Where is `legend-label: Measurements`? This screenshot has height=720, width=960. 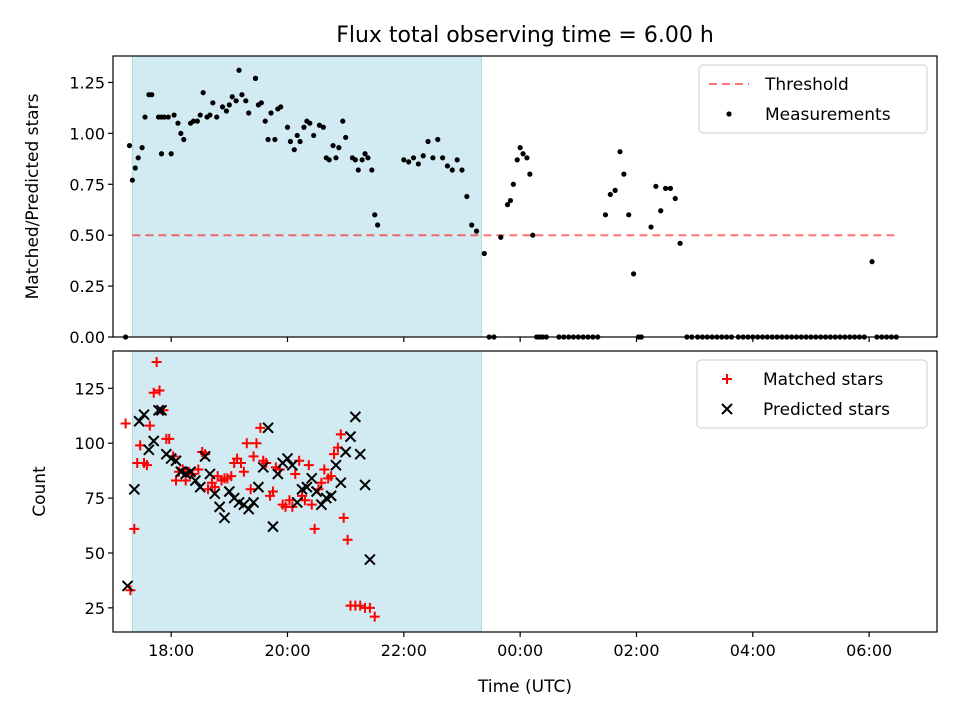 legend-label: Measurements is located at coordinates (828, 115).